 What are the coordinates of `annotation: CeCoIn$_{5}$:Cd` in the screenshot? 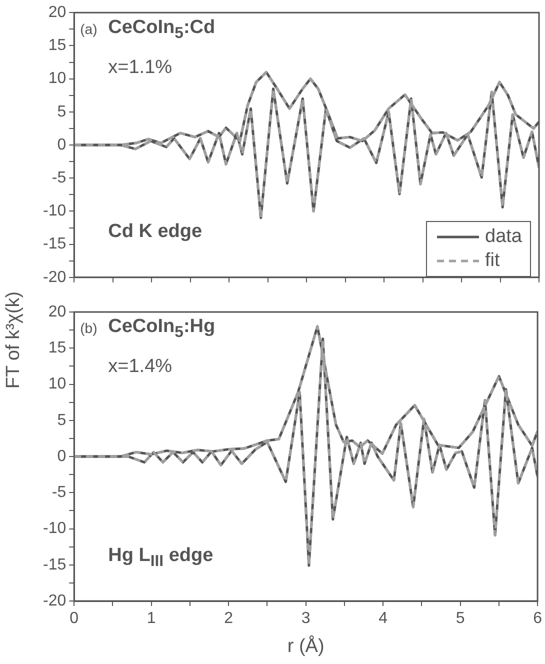 It's located at (162, 29).